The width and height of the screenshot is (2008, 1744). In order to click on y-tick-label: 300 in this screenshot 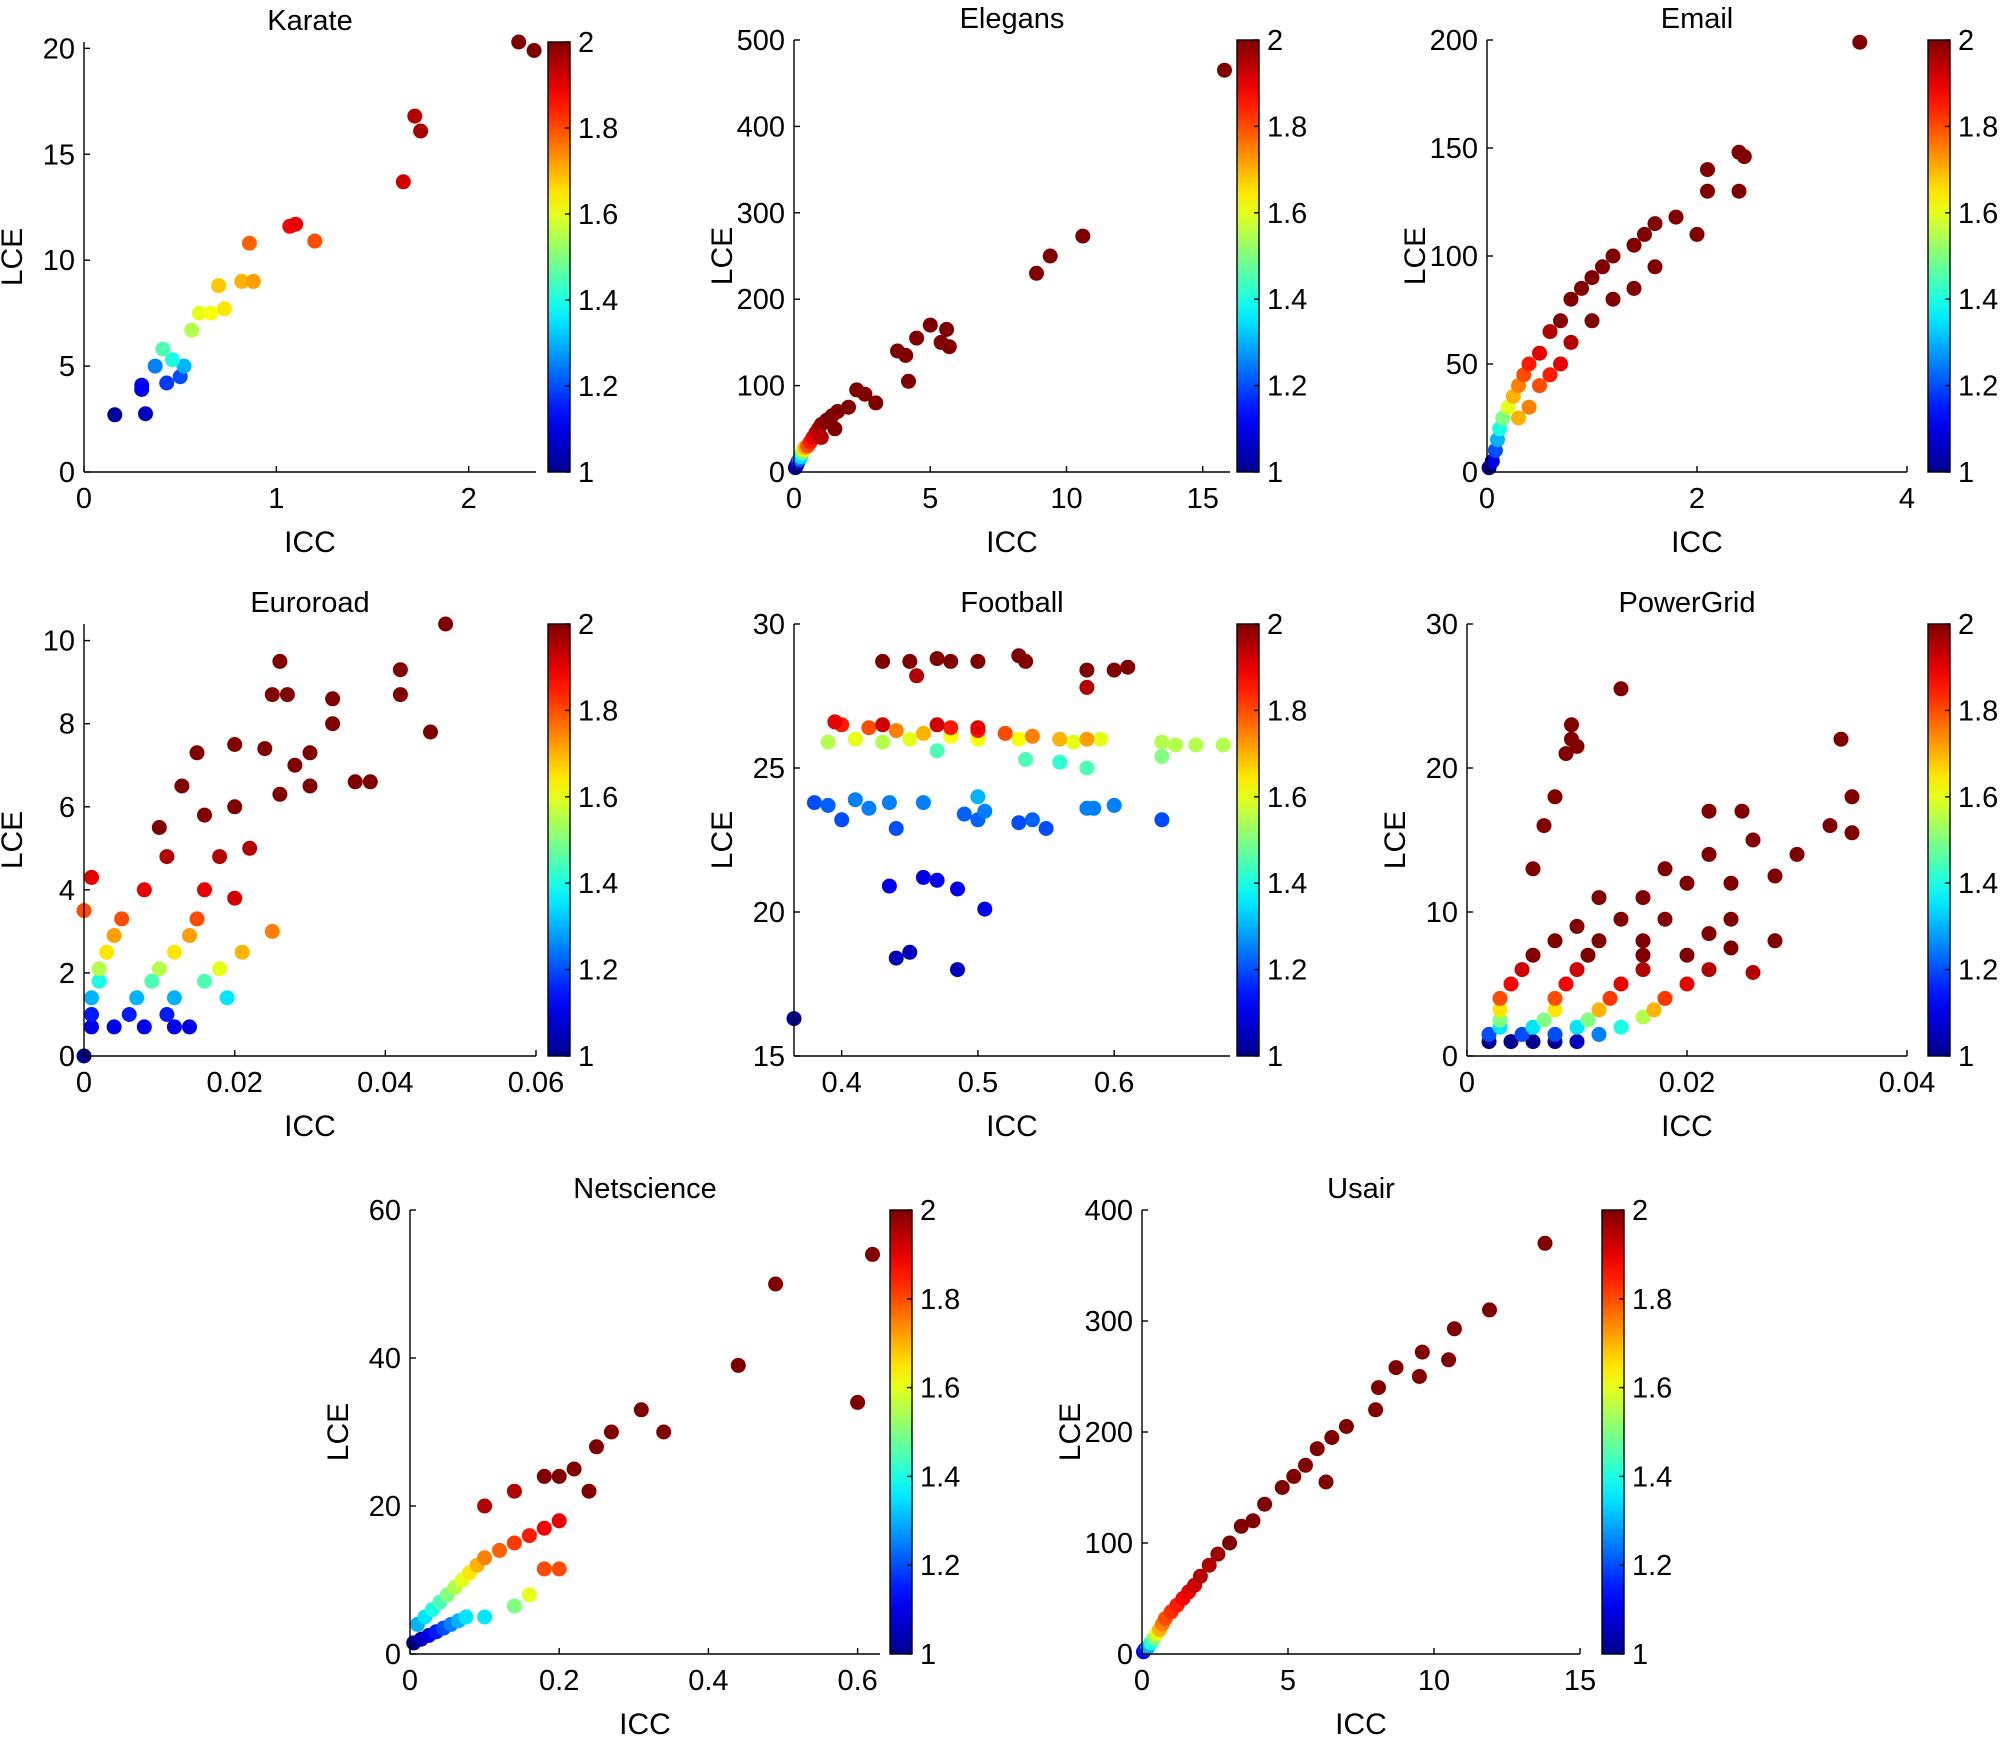, I will do `click(1109, 1322)`.